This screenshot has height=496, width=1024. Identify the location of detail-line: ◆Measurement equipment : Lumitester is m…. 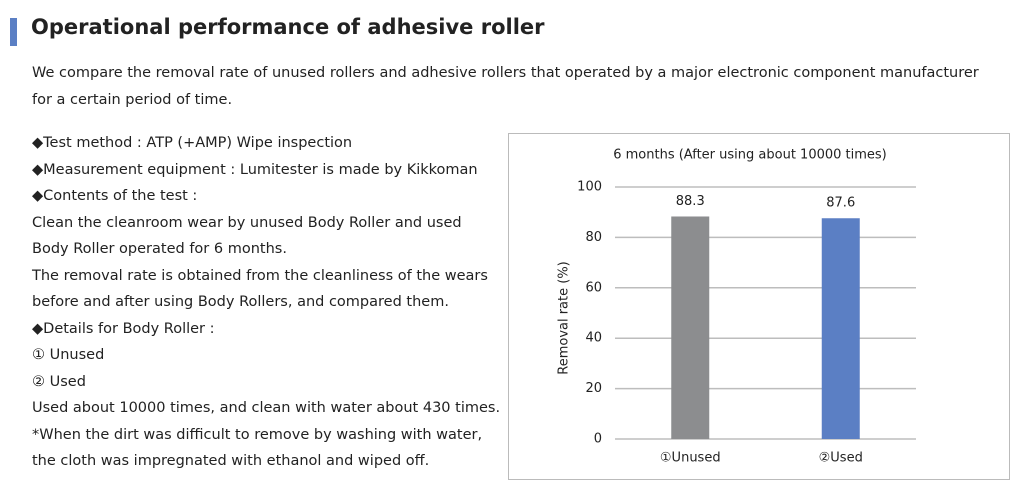
(255, 169).